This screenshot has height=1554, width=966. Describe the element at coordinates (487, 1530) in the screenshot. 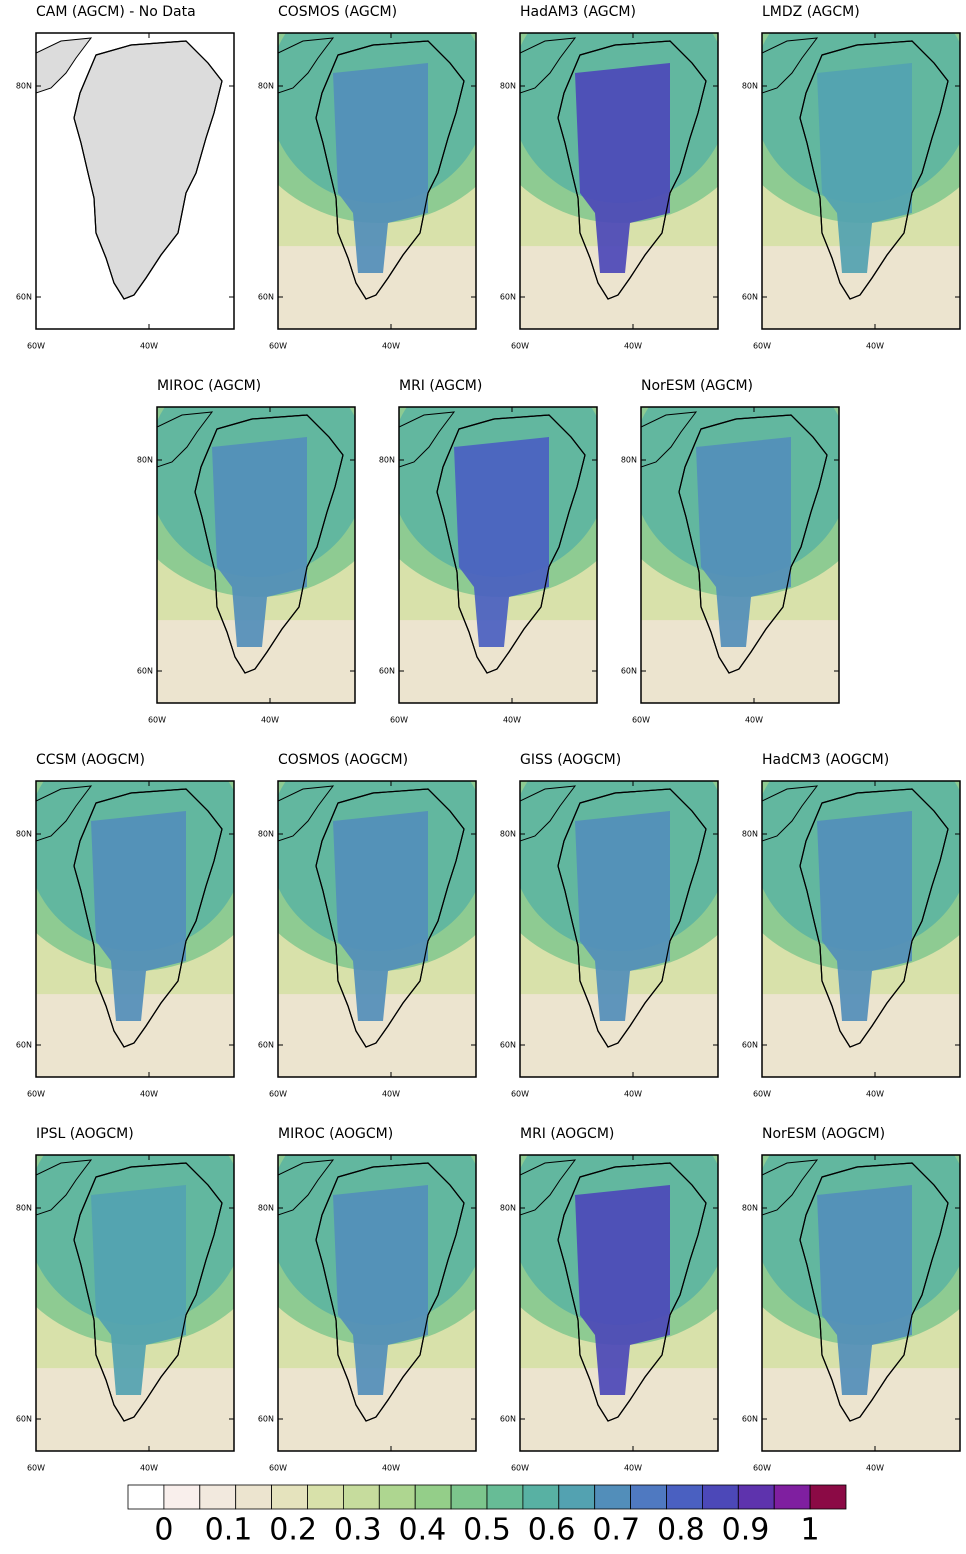

I see `colorbar-label: 0.5` at that location.